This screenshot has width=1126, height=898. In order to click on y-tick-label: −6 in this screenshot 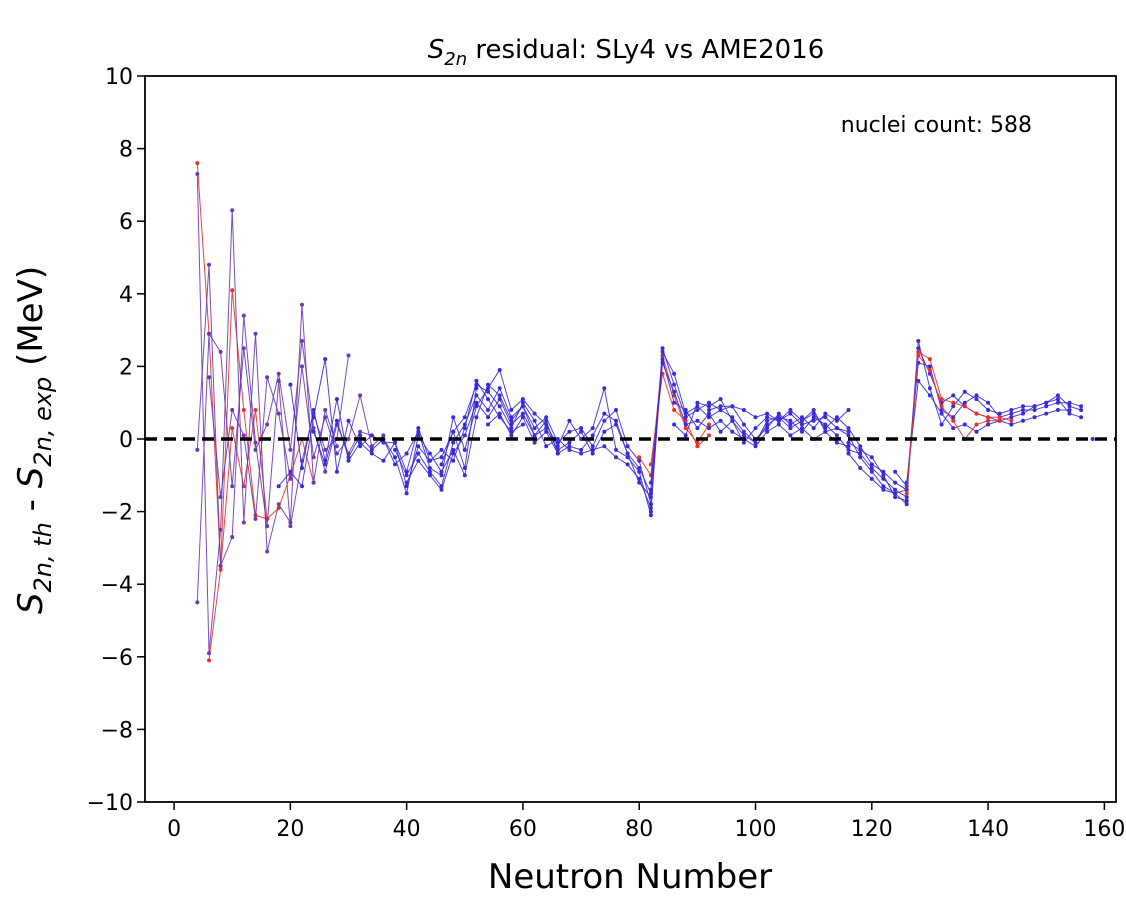, I will do `click(117, 658)`.